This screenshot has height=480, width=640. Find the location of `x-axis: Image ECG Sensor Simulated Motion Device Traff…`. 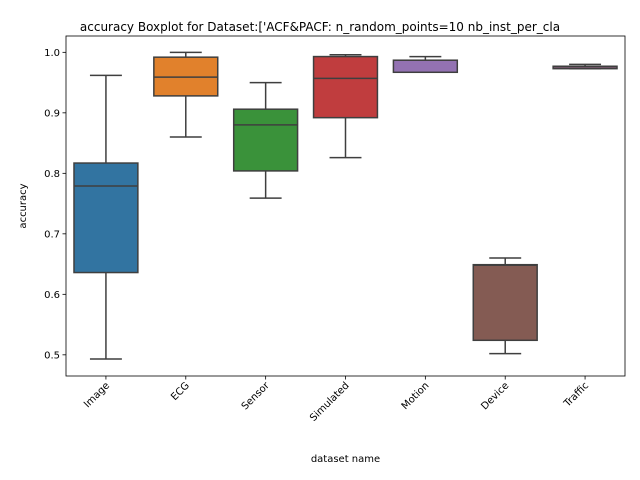

x-axis: Image ECG Sensor Simulated Motion Device Traff… is located at coordinates (336, 400).